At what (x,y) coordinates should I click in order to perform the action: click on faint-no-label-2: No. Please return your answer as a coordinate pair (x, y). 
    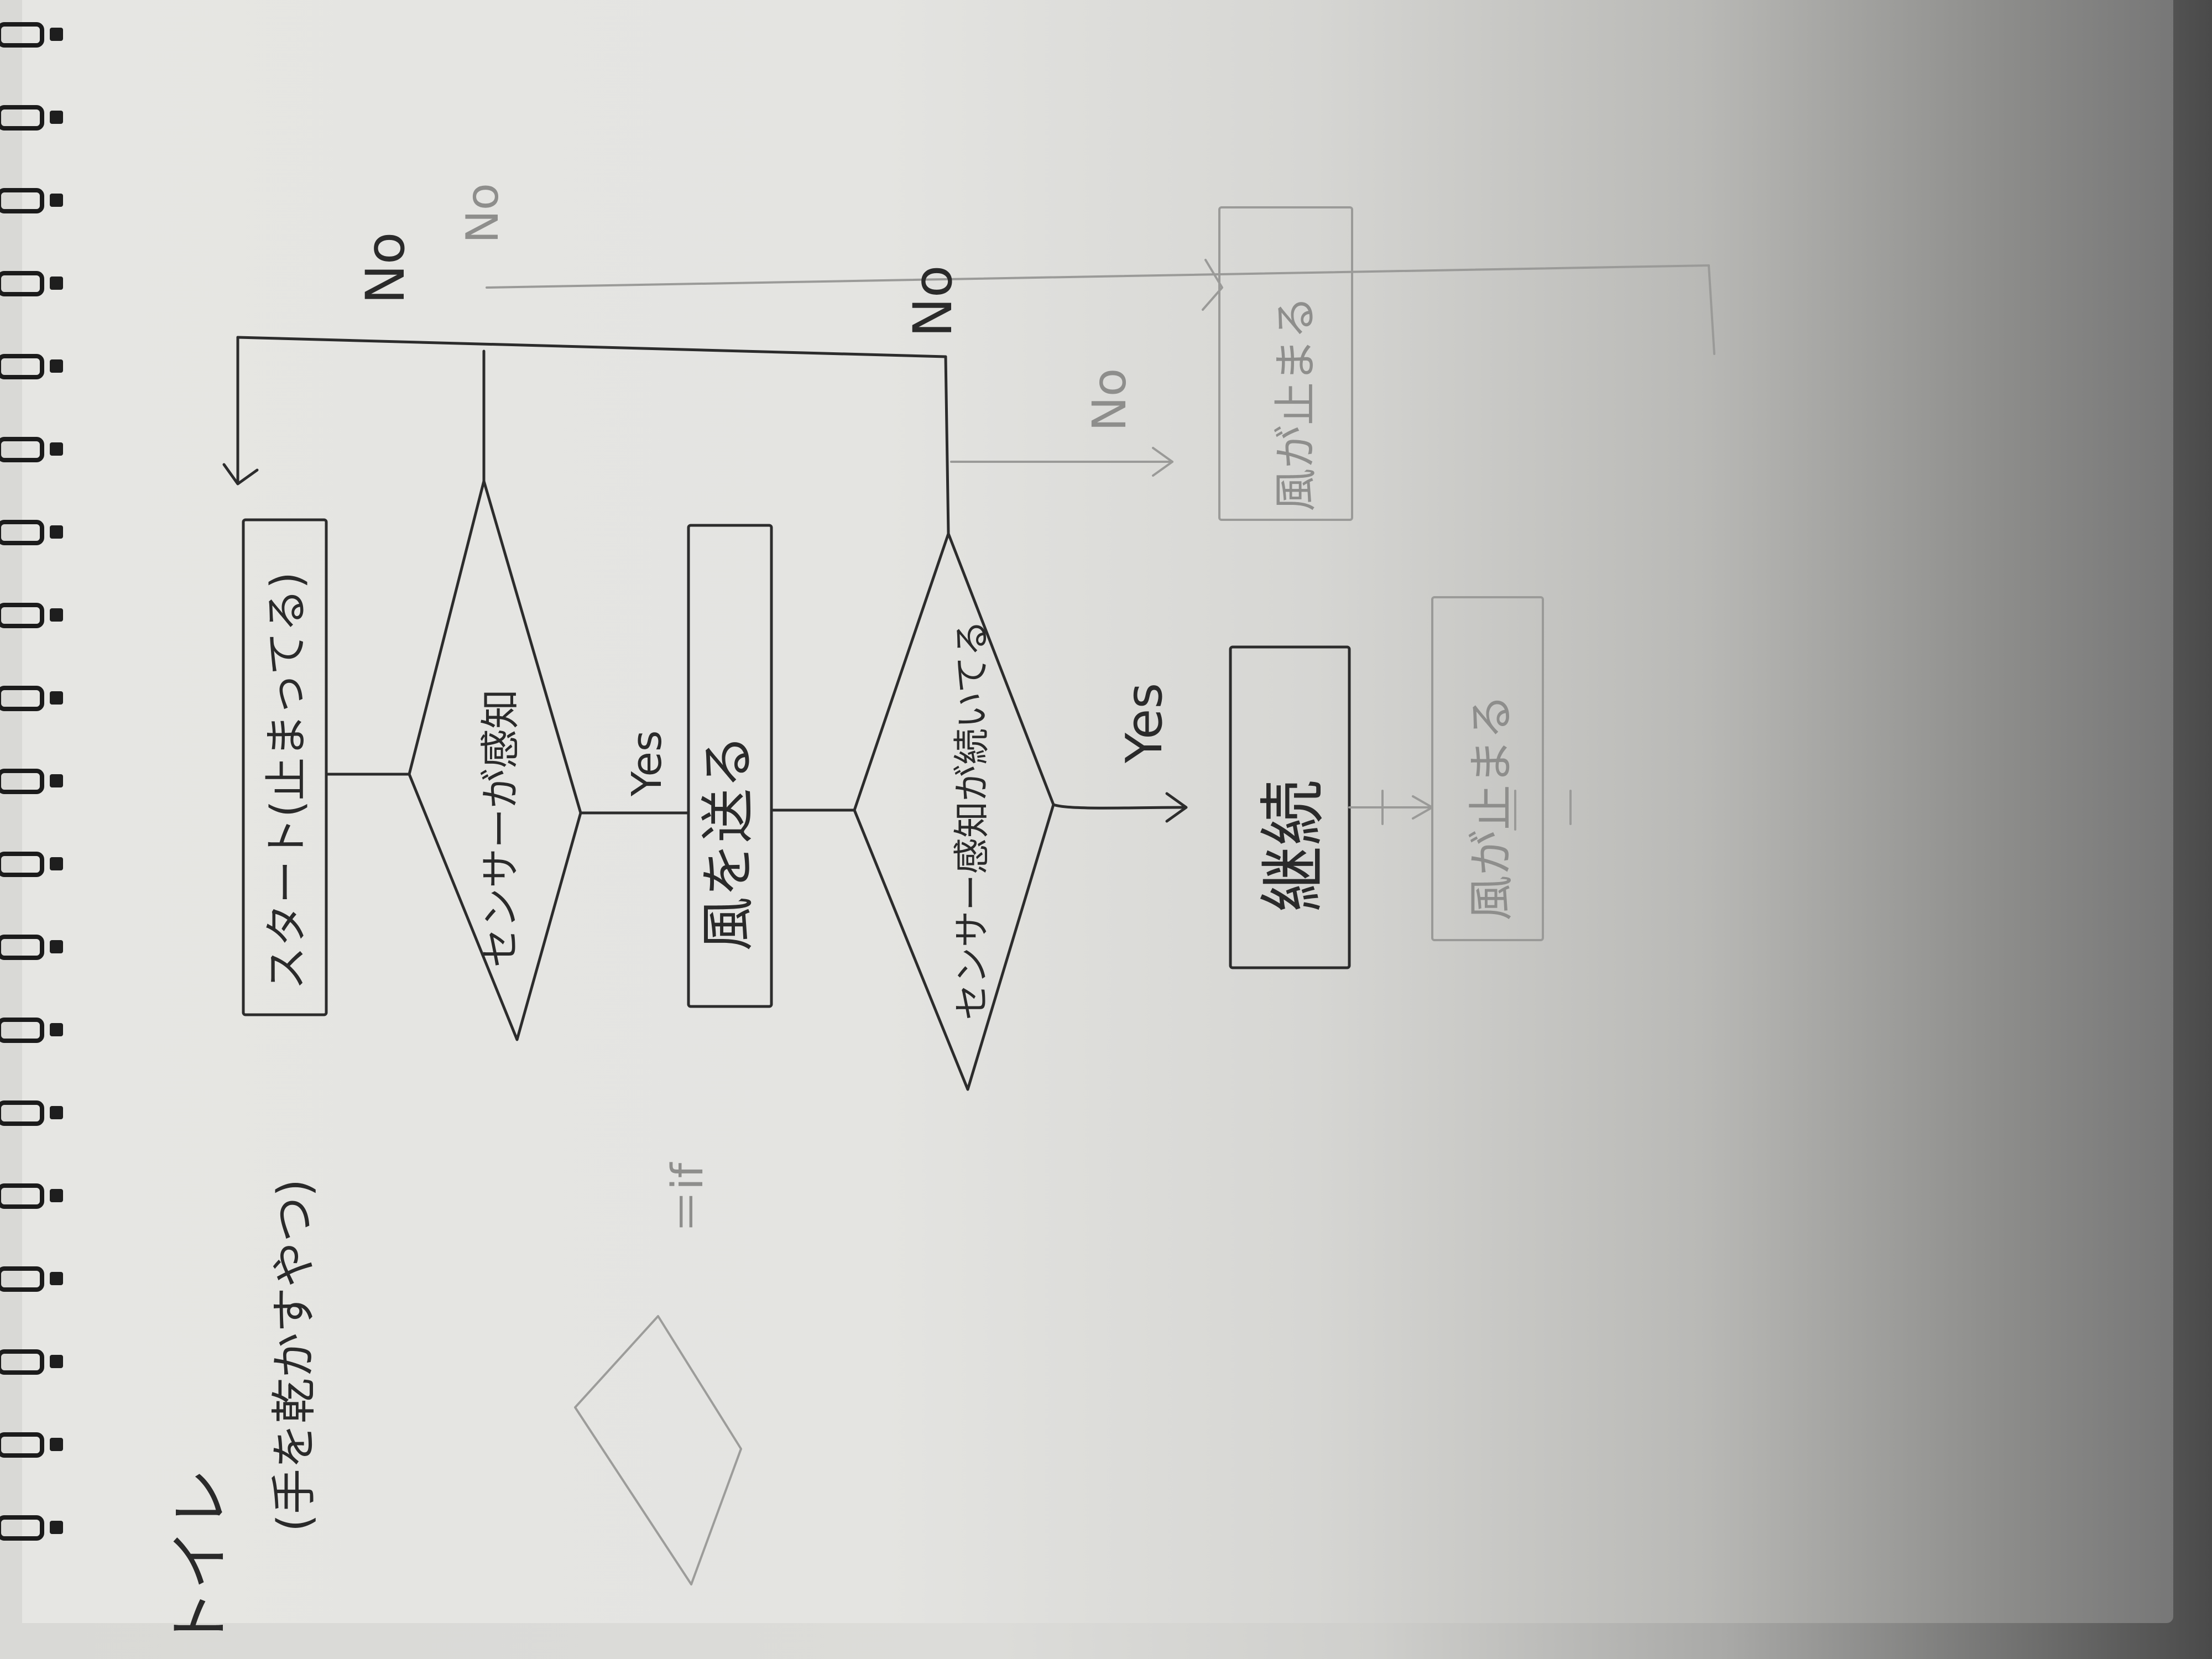
    Looking at the image, I should click on (1109, 400).